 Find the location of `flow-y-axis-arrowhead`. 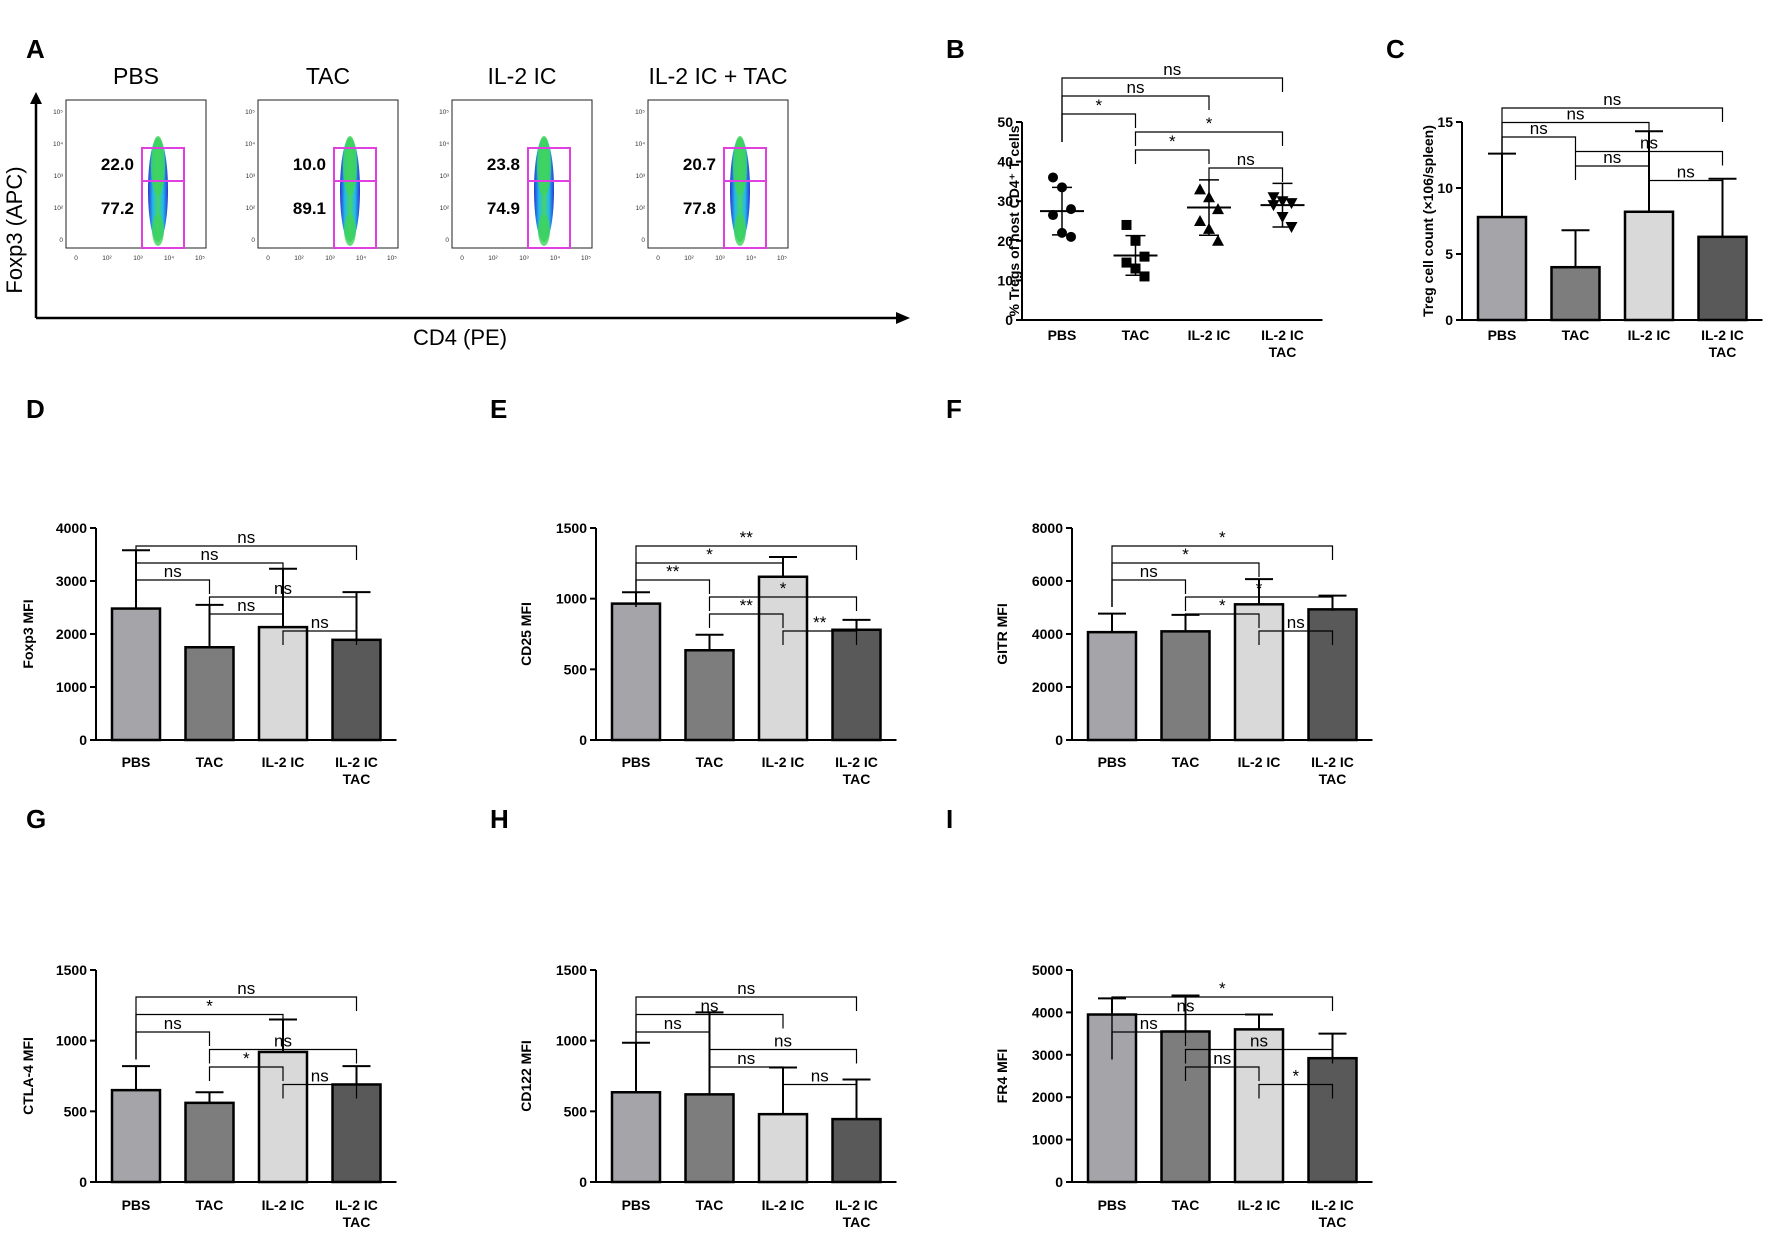

flow-y-axis-arrowhead is located at coordinates (36, 98).